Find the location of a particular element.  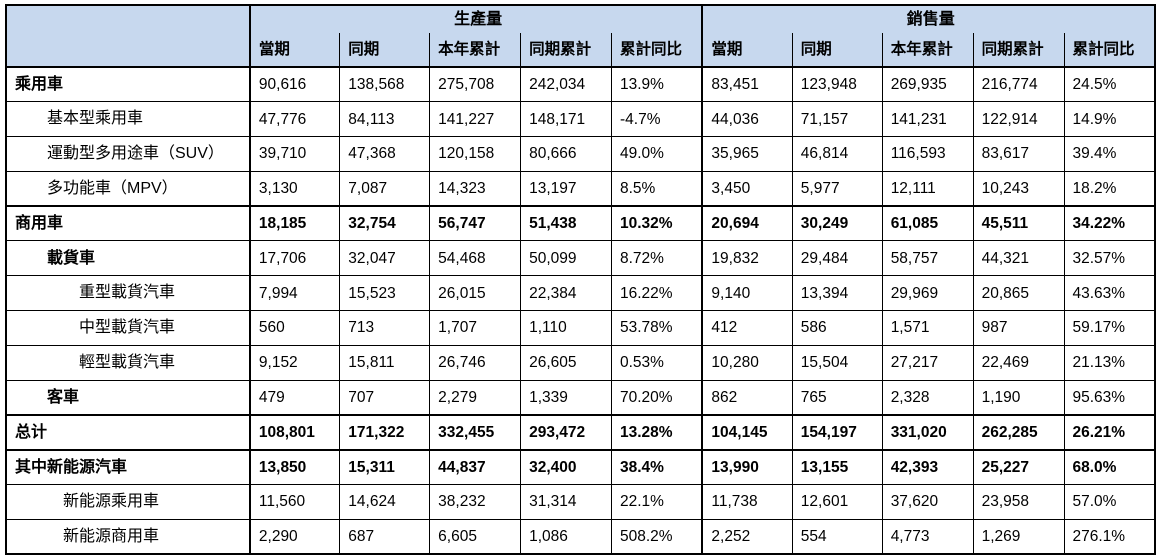

sales-prior-ytd-value: 23,958 is located at coordinates (1018, 502).